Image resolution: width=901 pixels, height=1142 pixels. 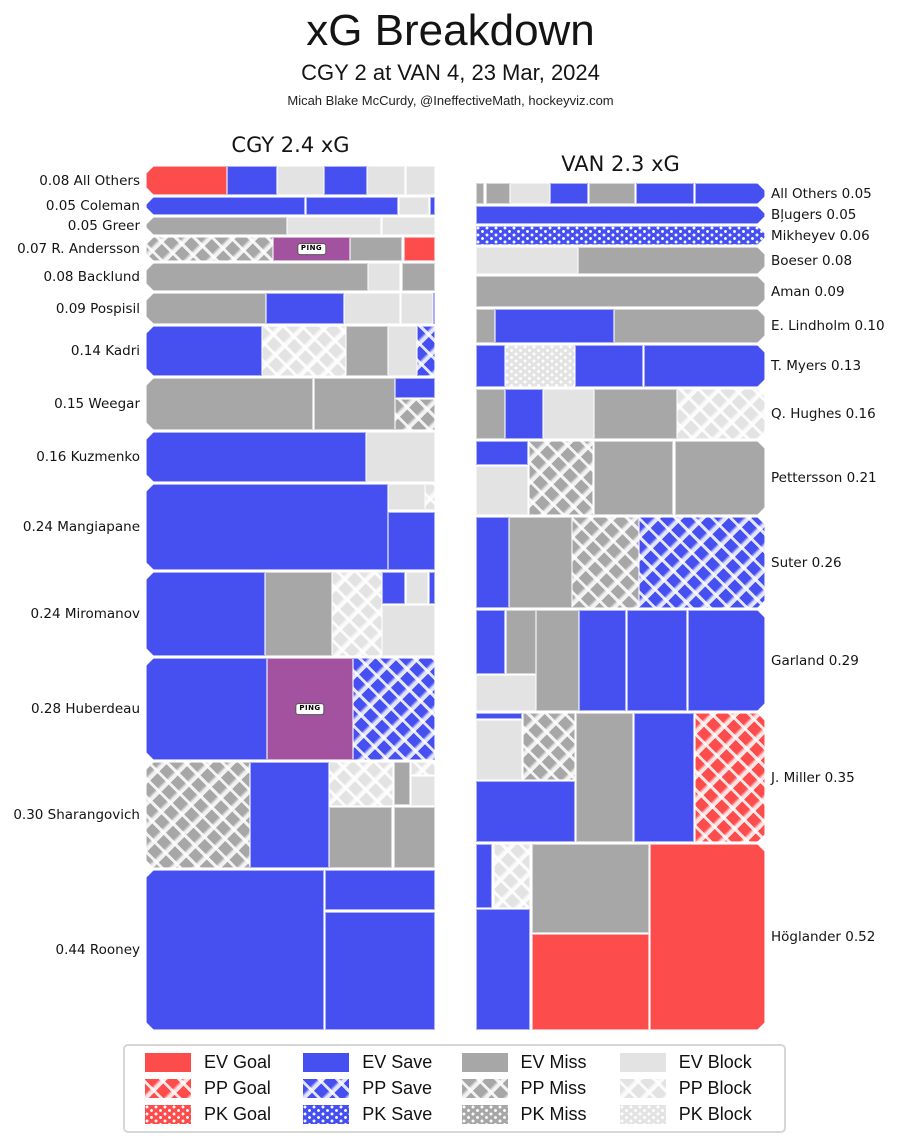 What do you see at coordinates (76, 815) in the screenshot?
I see `player-label: 0.30 Sharangovich` at bounding box center [76, 815].